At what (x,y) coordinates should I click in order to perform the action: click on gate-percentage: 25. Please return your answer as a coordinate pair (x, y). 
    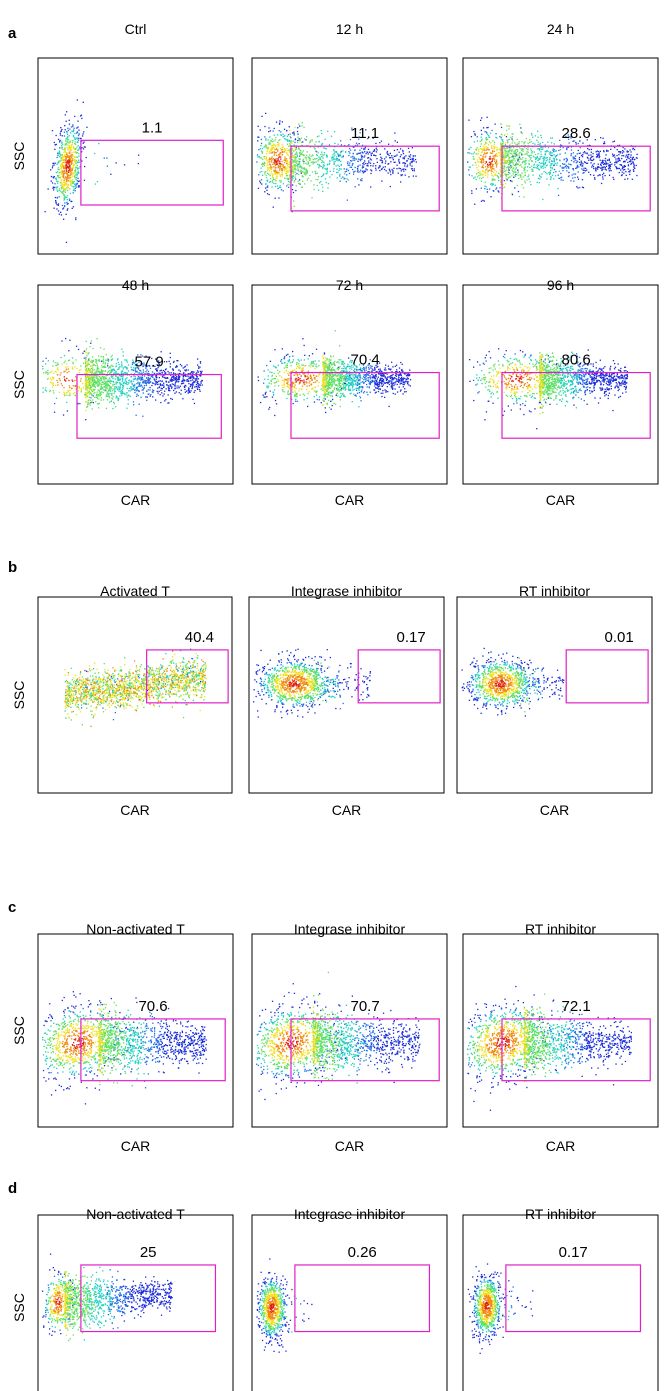
    Looking at the image, I should click on (148, 1252).